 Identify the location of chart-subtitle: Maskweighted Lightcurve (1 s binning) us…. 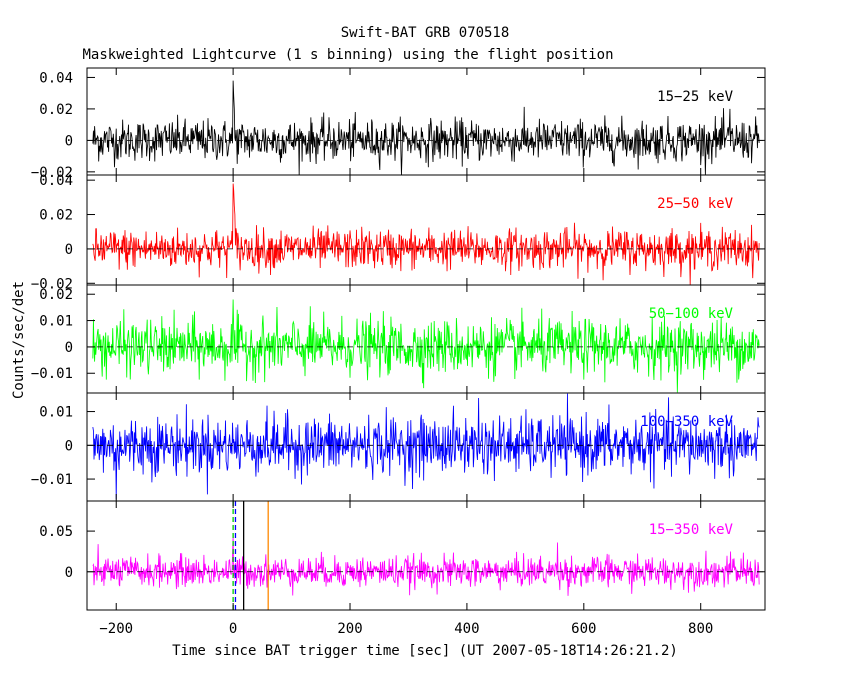
(347, 55).